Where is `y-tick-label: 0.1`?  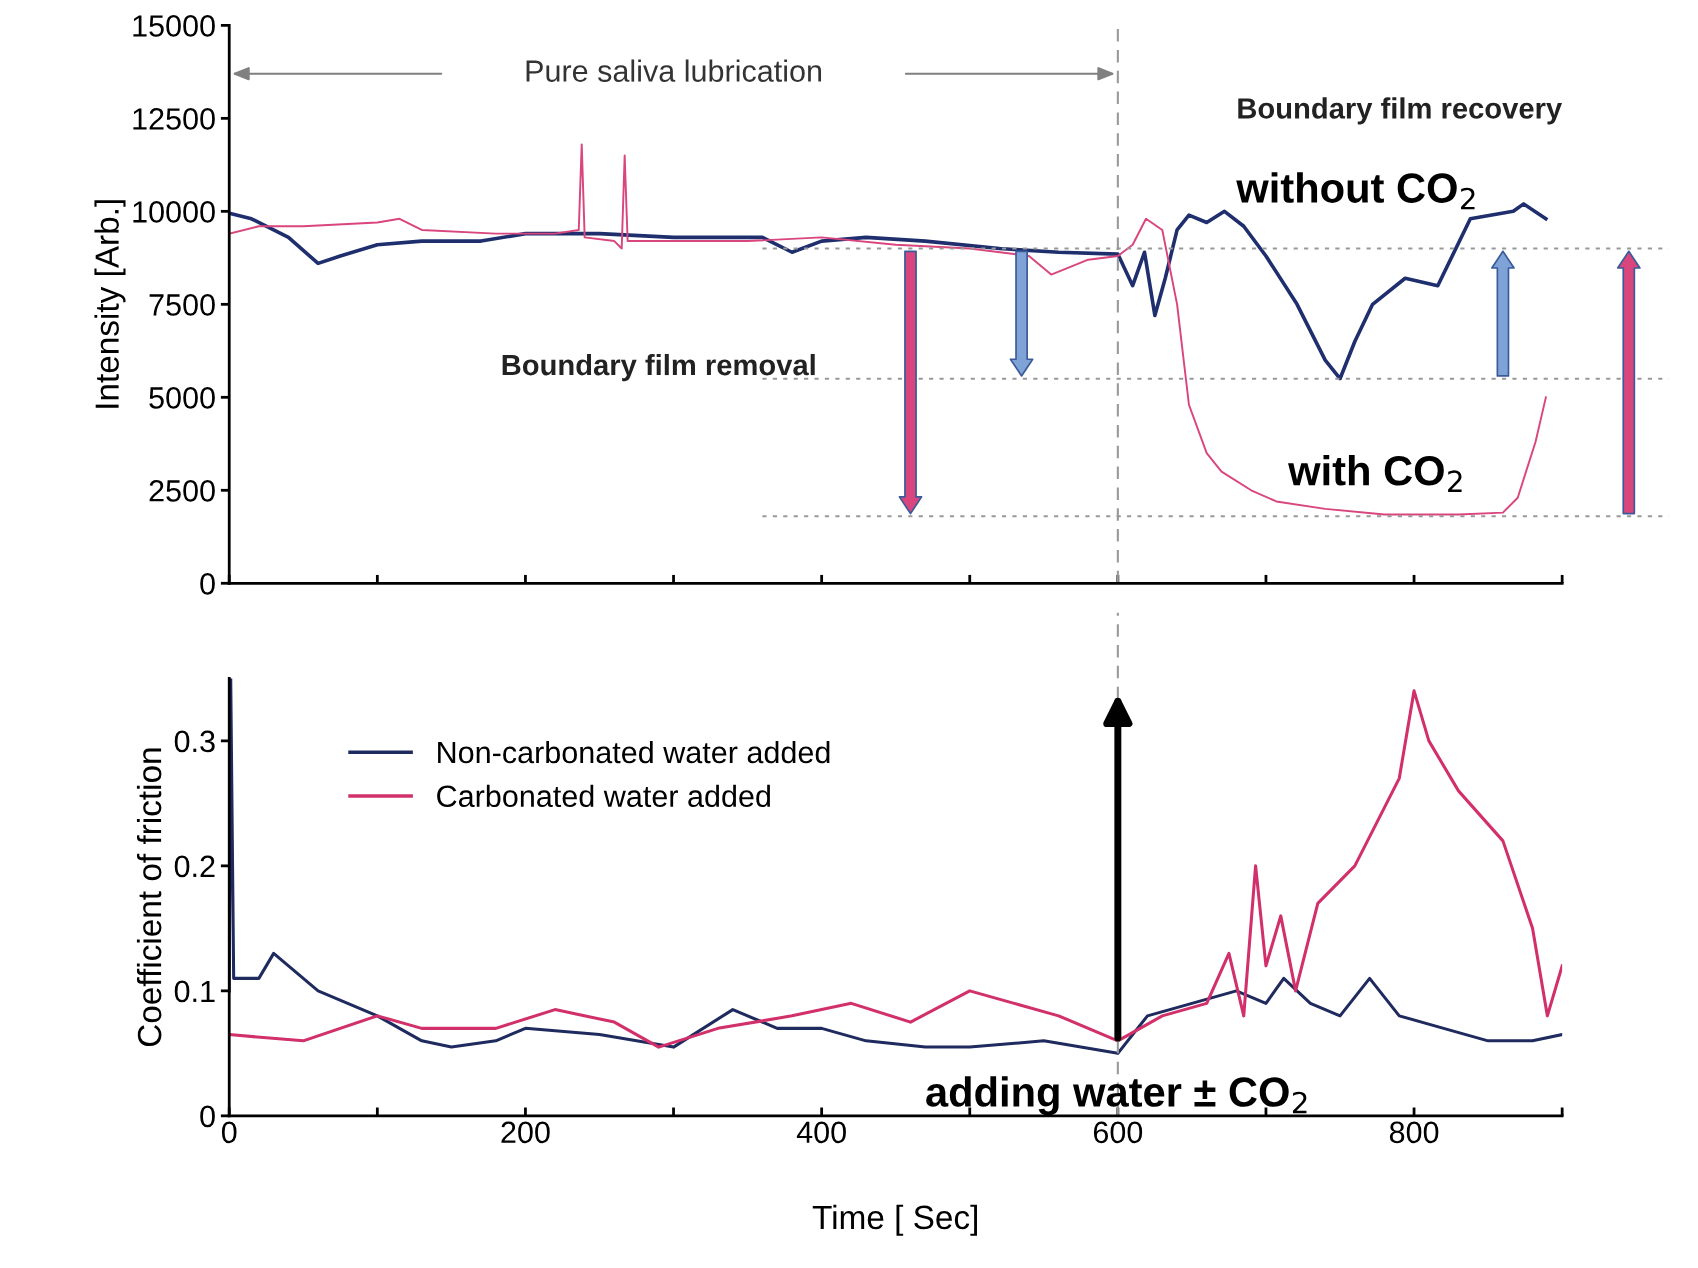 y-tick-label: 0.1 is located at coordinates (194, 991).